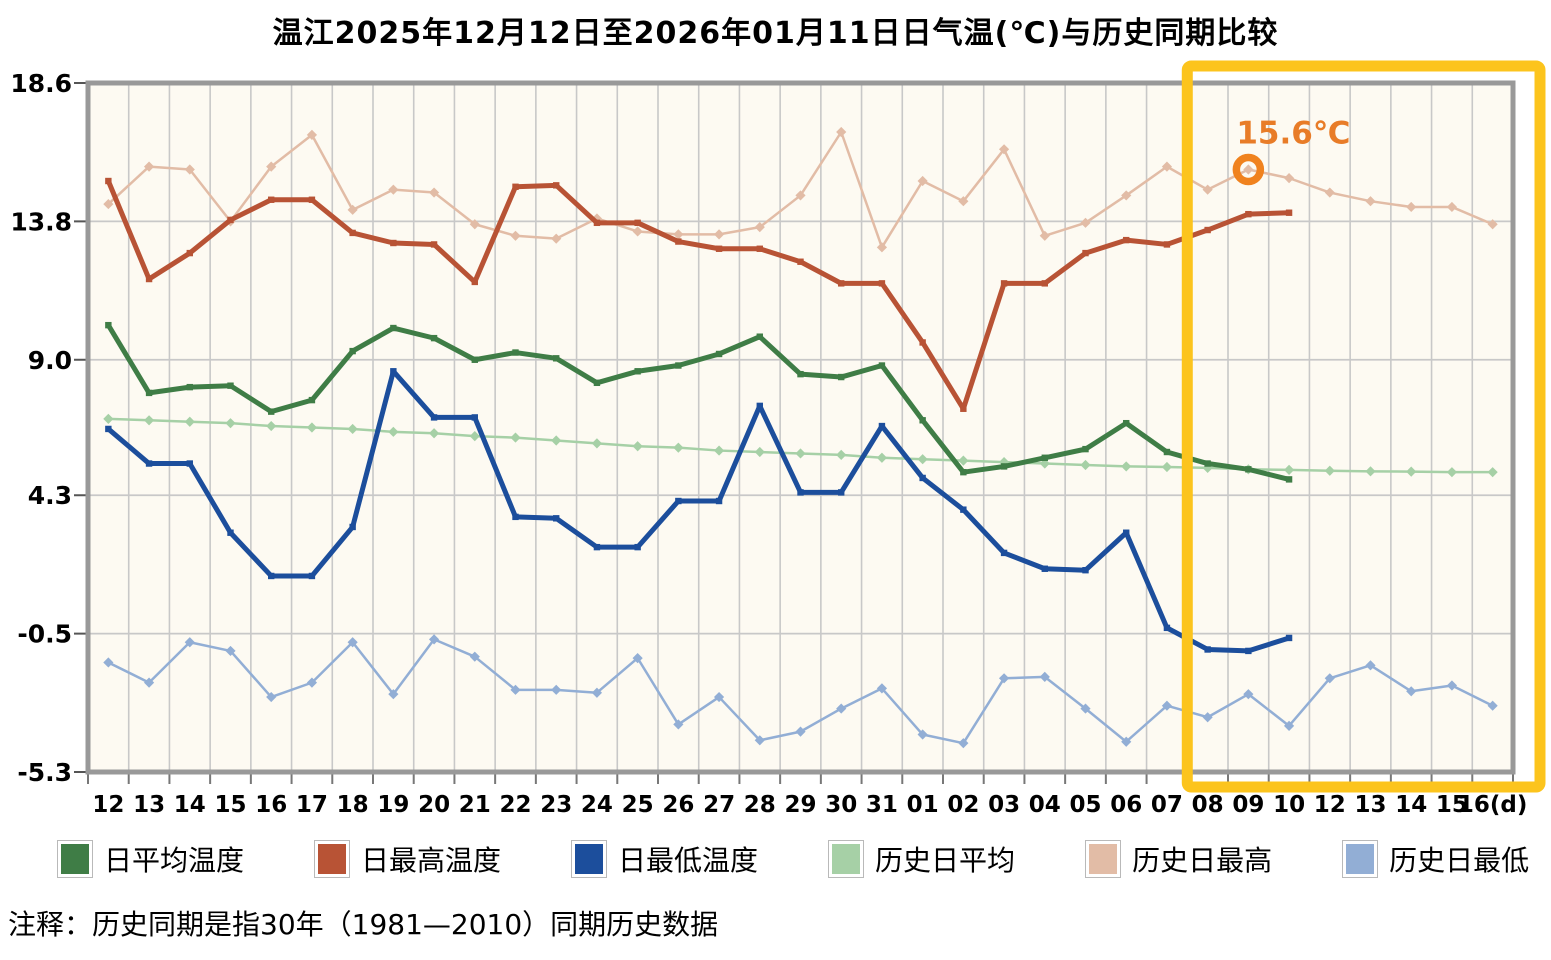 Image resolution: width=1551 pixels, height=960 pixels. Describe the element at coordinates (50, 495) in the screenshot. I see `y-tick-label: 4.3` at that location.